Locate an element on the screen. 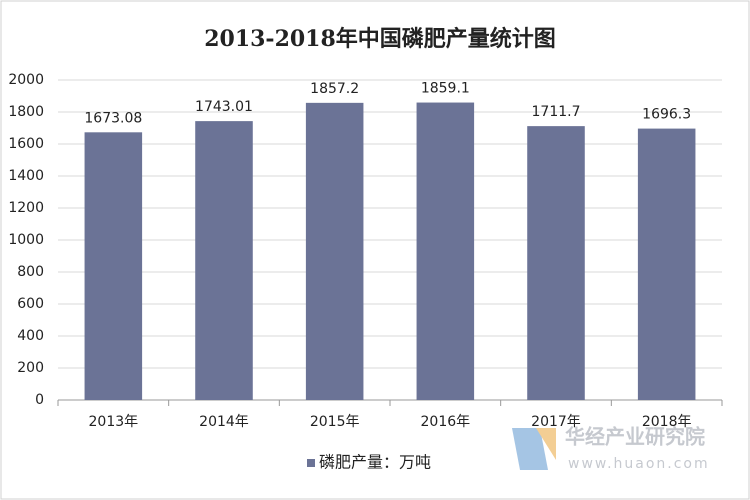 The image size is (750, 500). data-label: 1743.01 is located at coordinates (224, 107).